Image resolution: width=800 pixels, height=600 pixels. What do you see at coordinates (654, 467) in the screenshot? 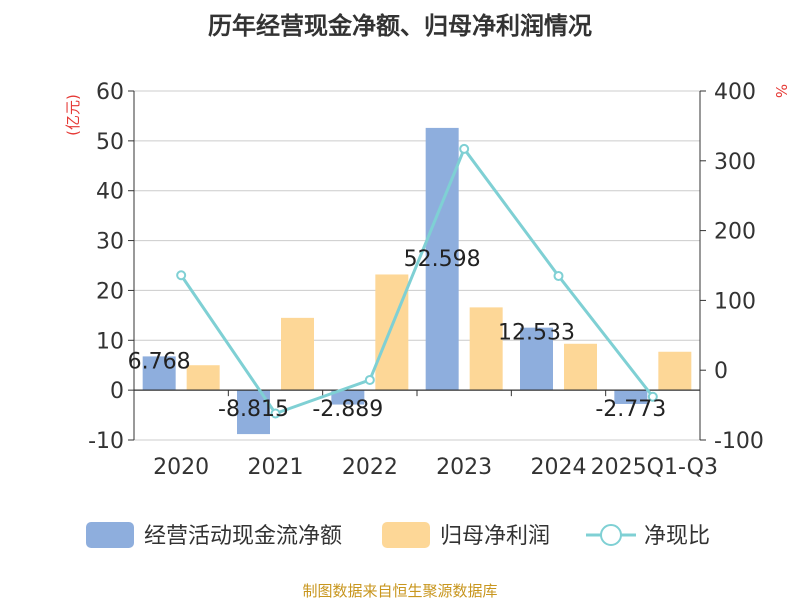
I see `x-tick-label: 2025Q1-Q3` at bounding box center [654, 467].